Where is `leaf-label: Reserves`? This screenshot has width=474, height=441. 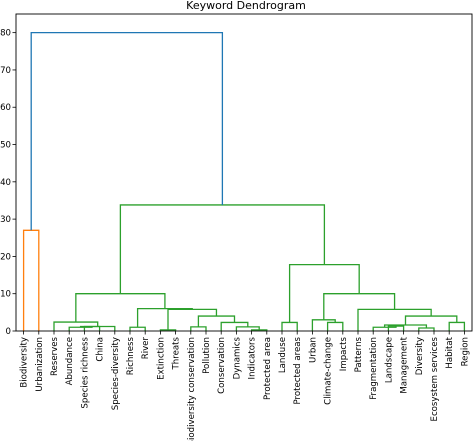
leaf-label: Reserves is located at coordinates (55, 356).